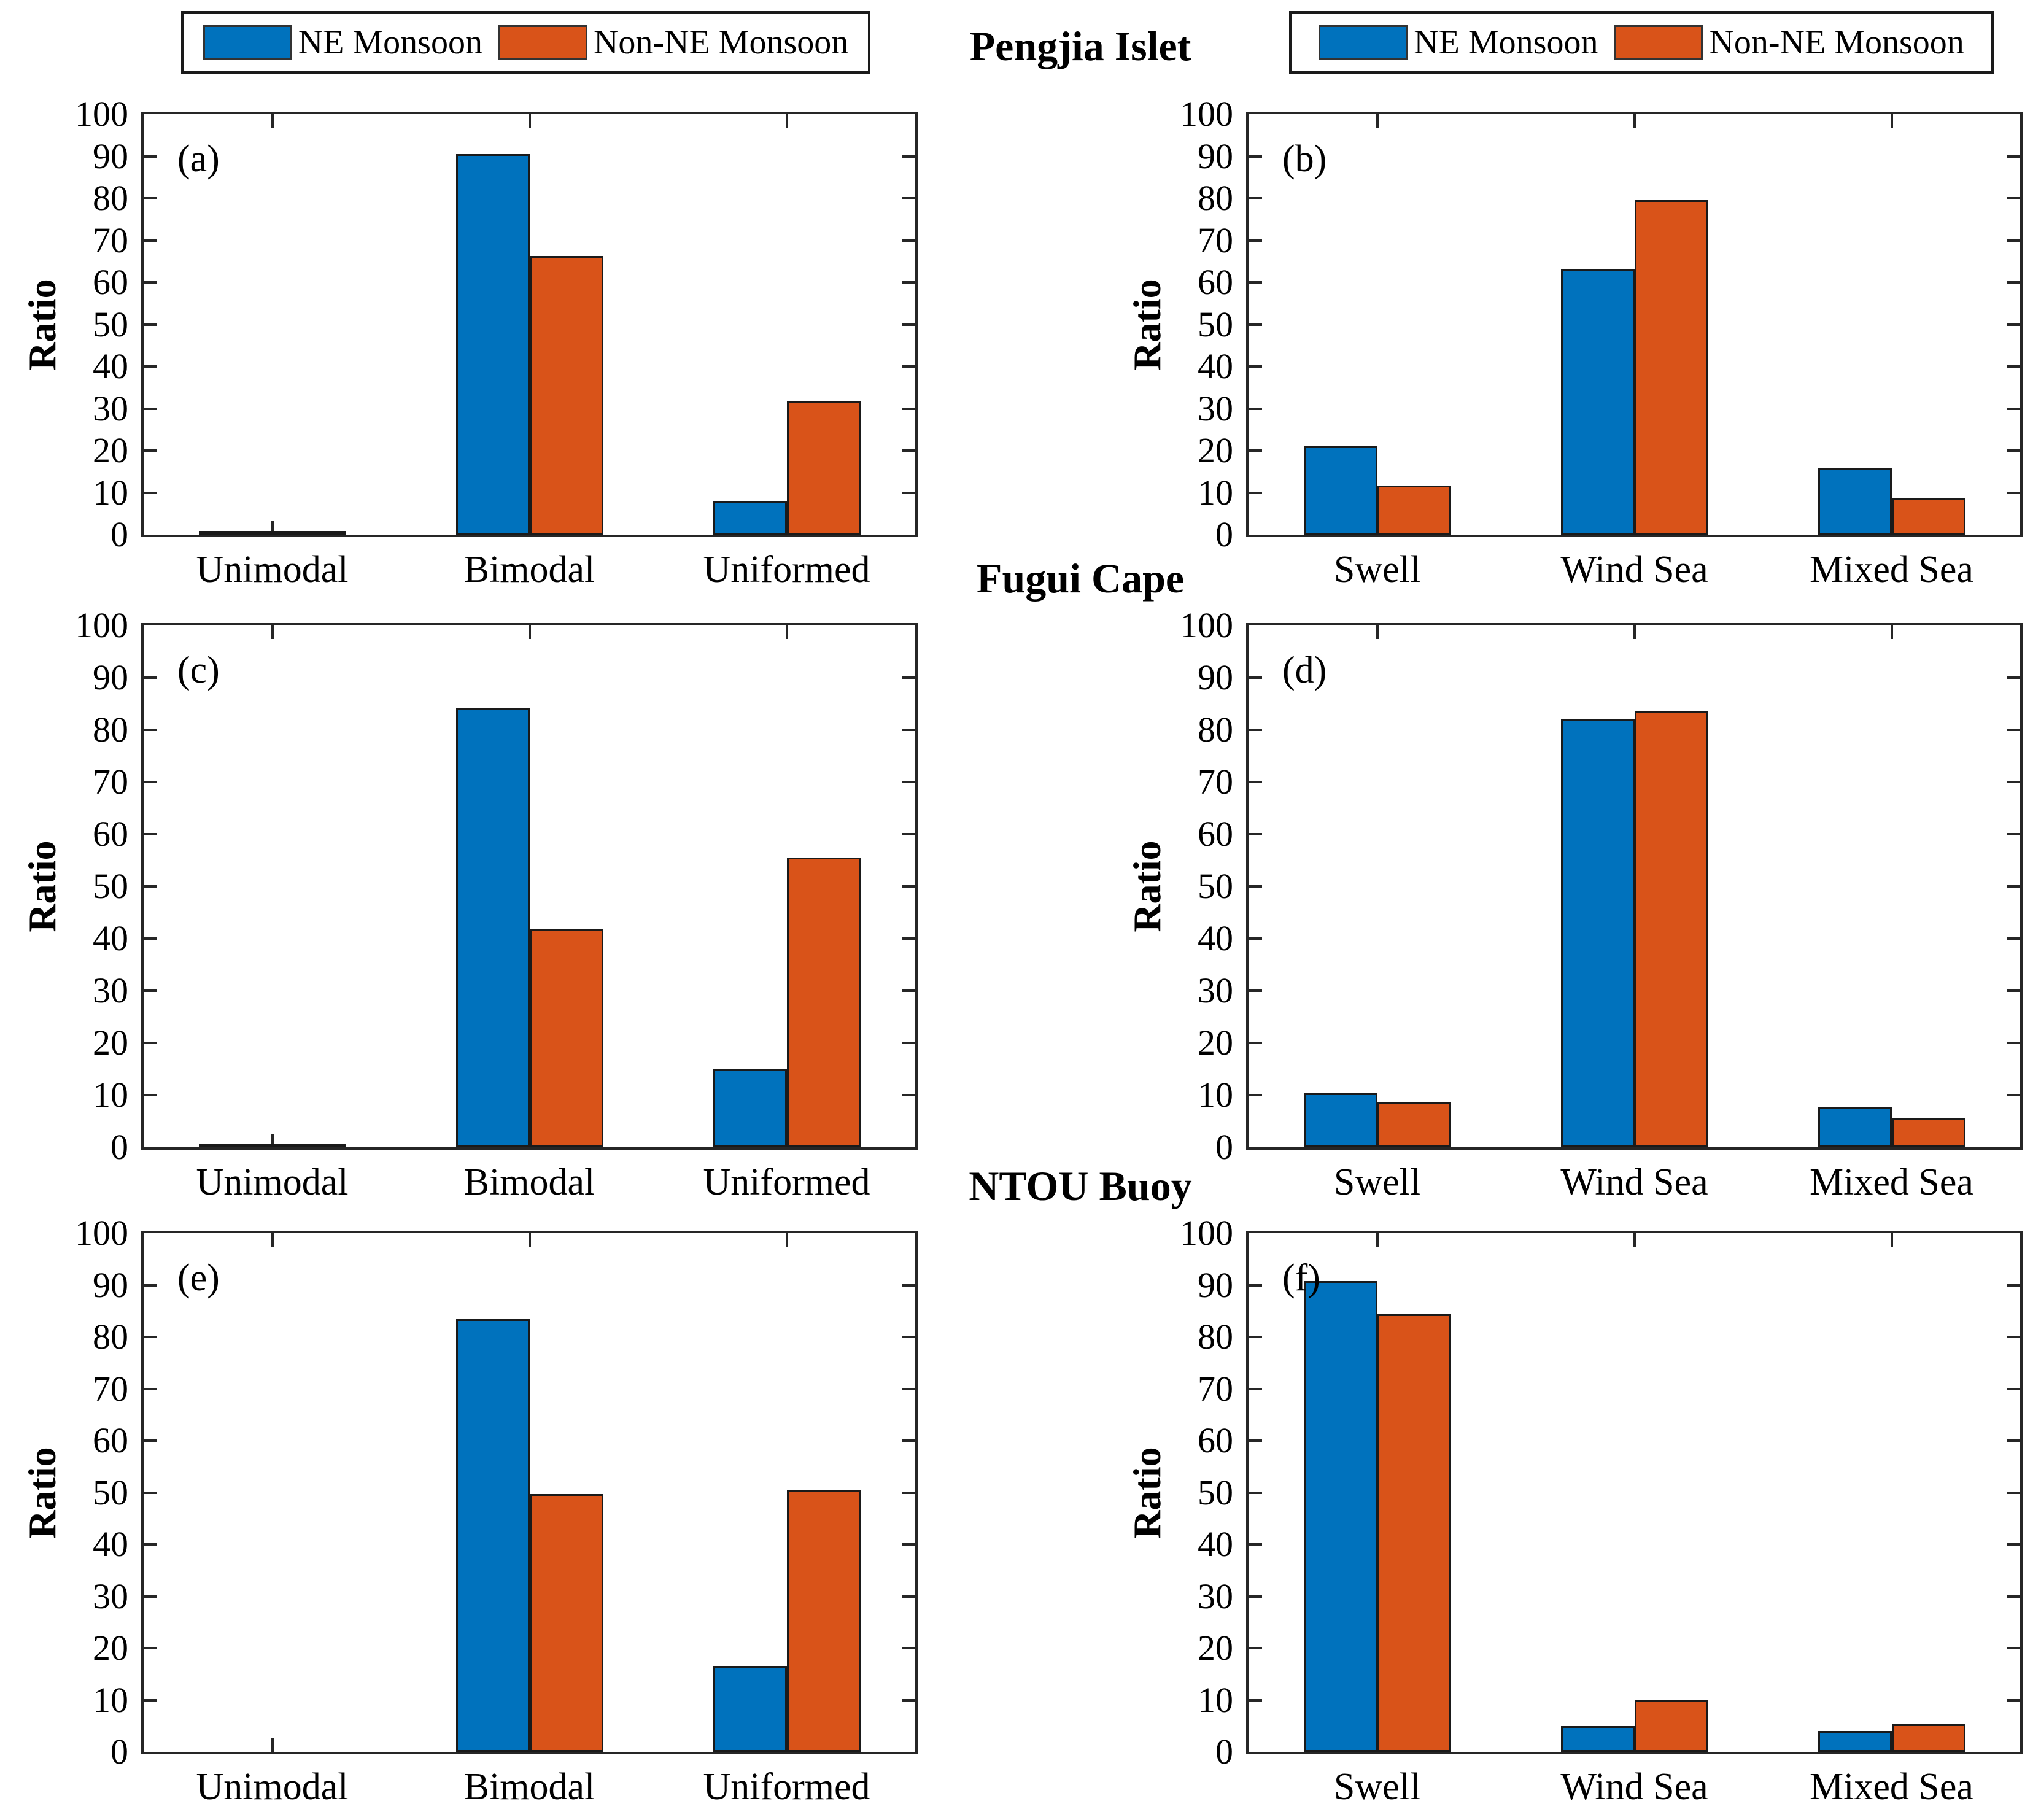  Describe the element at coordinates (198, 159) in the screenshot. I see `panel-letter-a: (a)` at that location.